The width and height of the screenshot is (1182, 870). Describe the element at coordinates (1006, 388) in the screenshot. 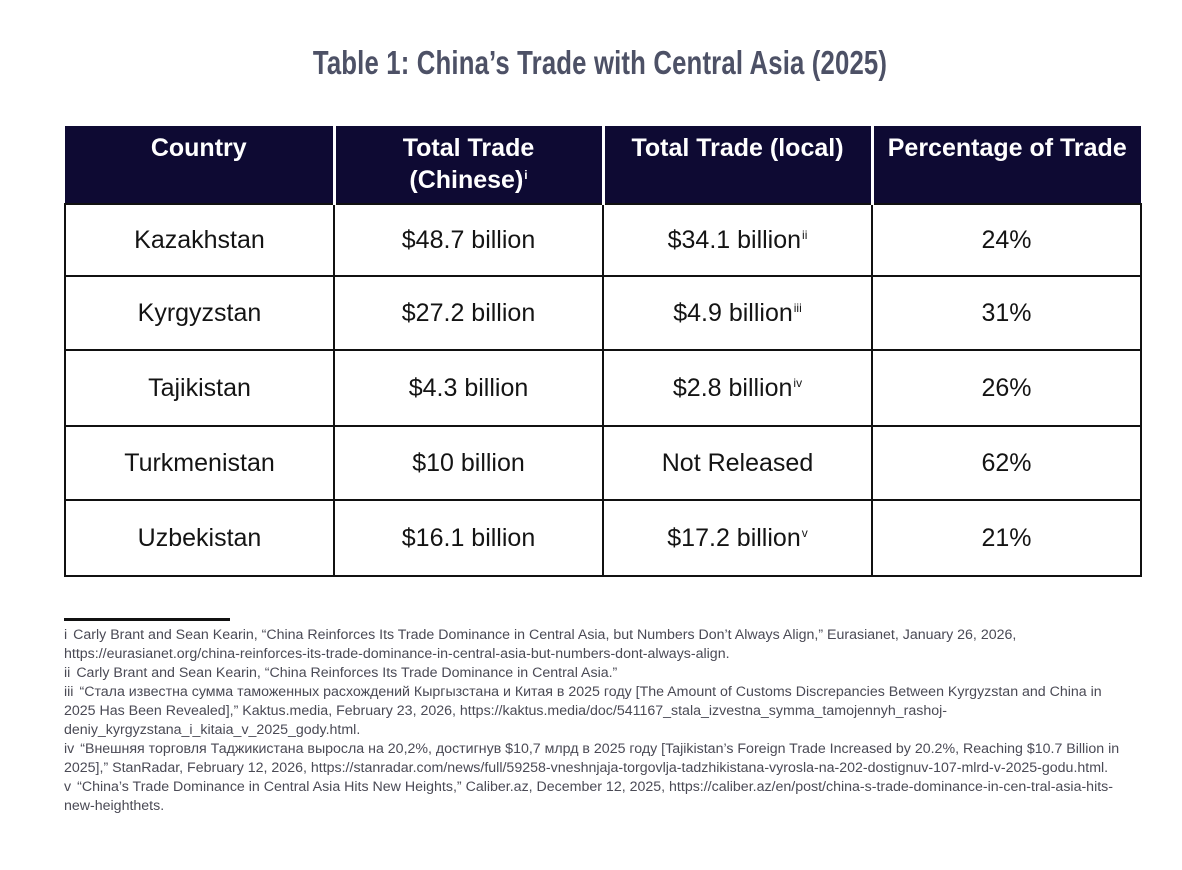

I see `cell-percentage: 26%` at that location.